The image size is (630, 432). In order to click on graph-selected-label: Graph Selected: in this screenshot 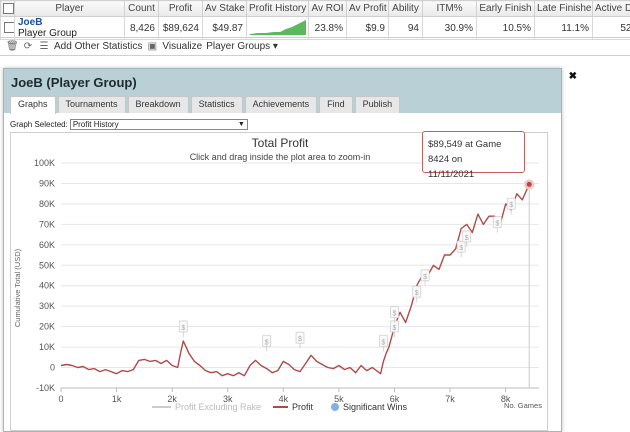, I will do `click(39, 124)`.